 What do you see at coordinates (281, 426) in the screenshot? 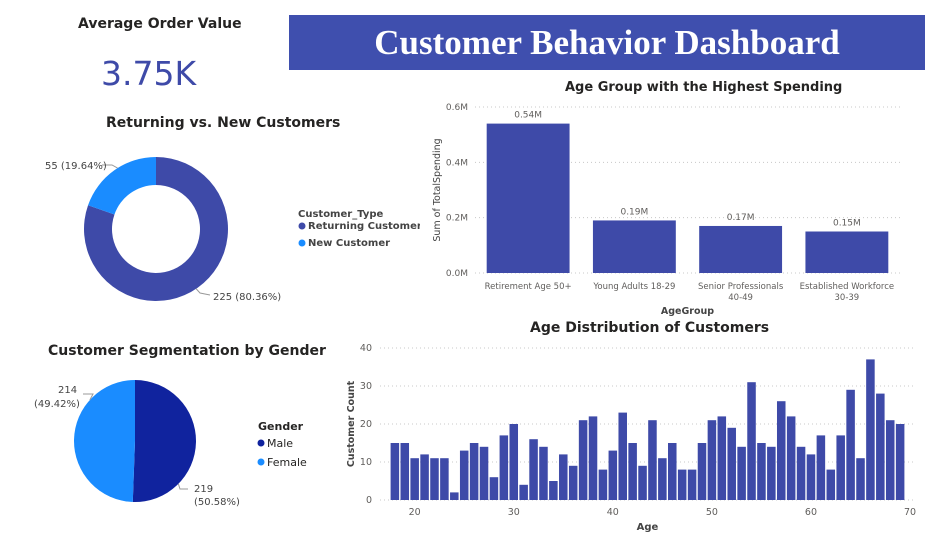
I see `pie-legend-title: Gender` at bounding box center [281, 426].